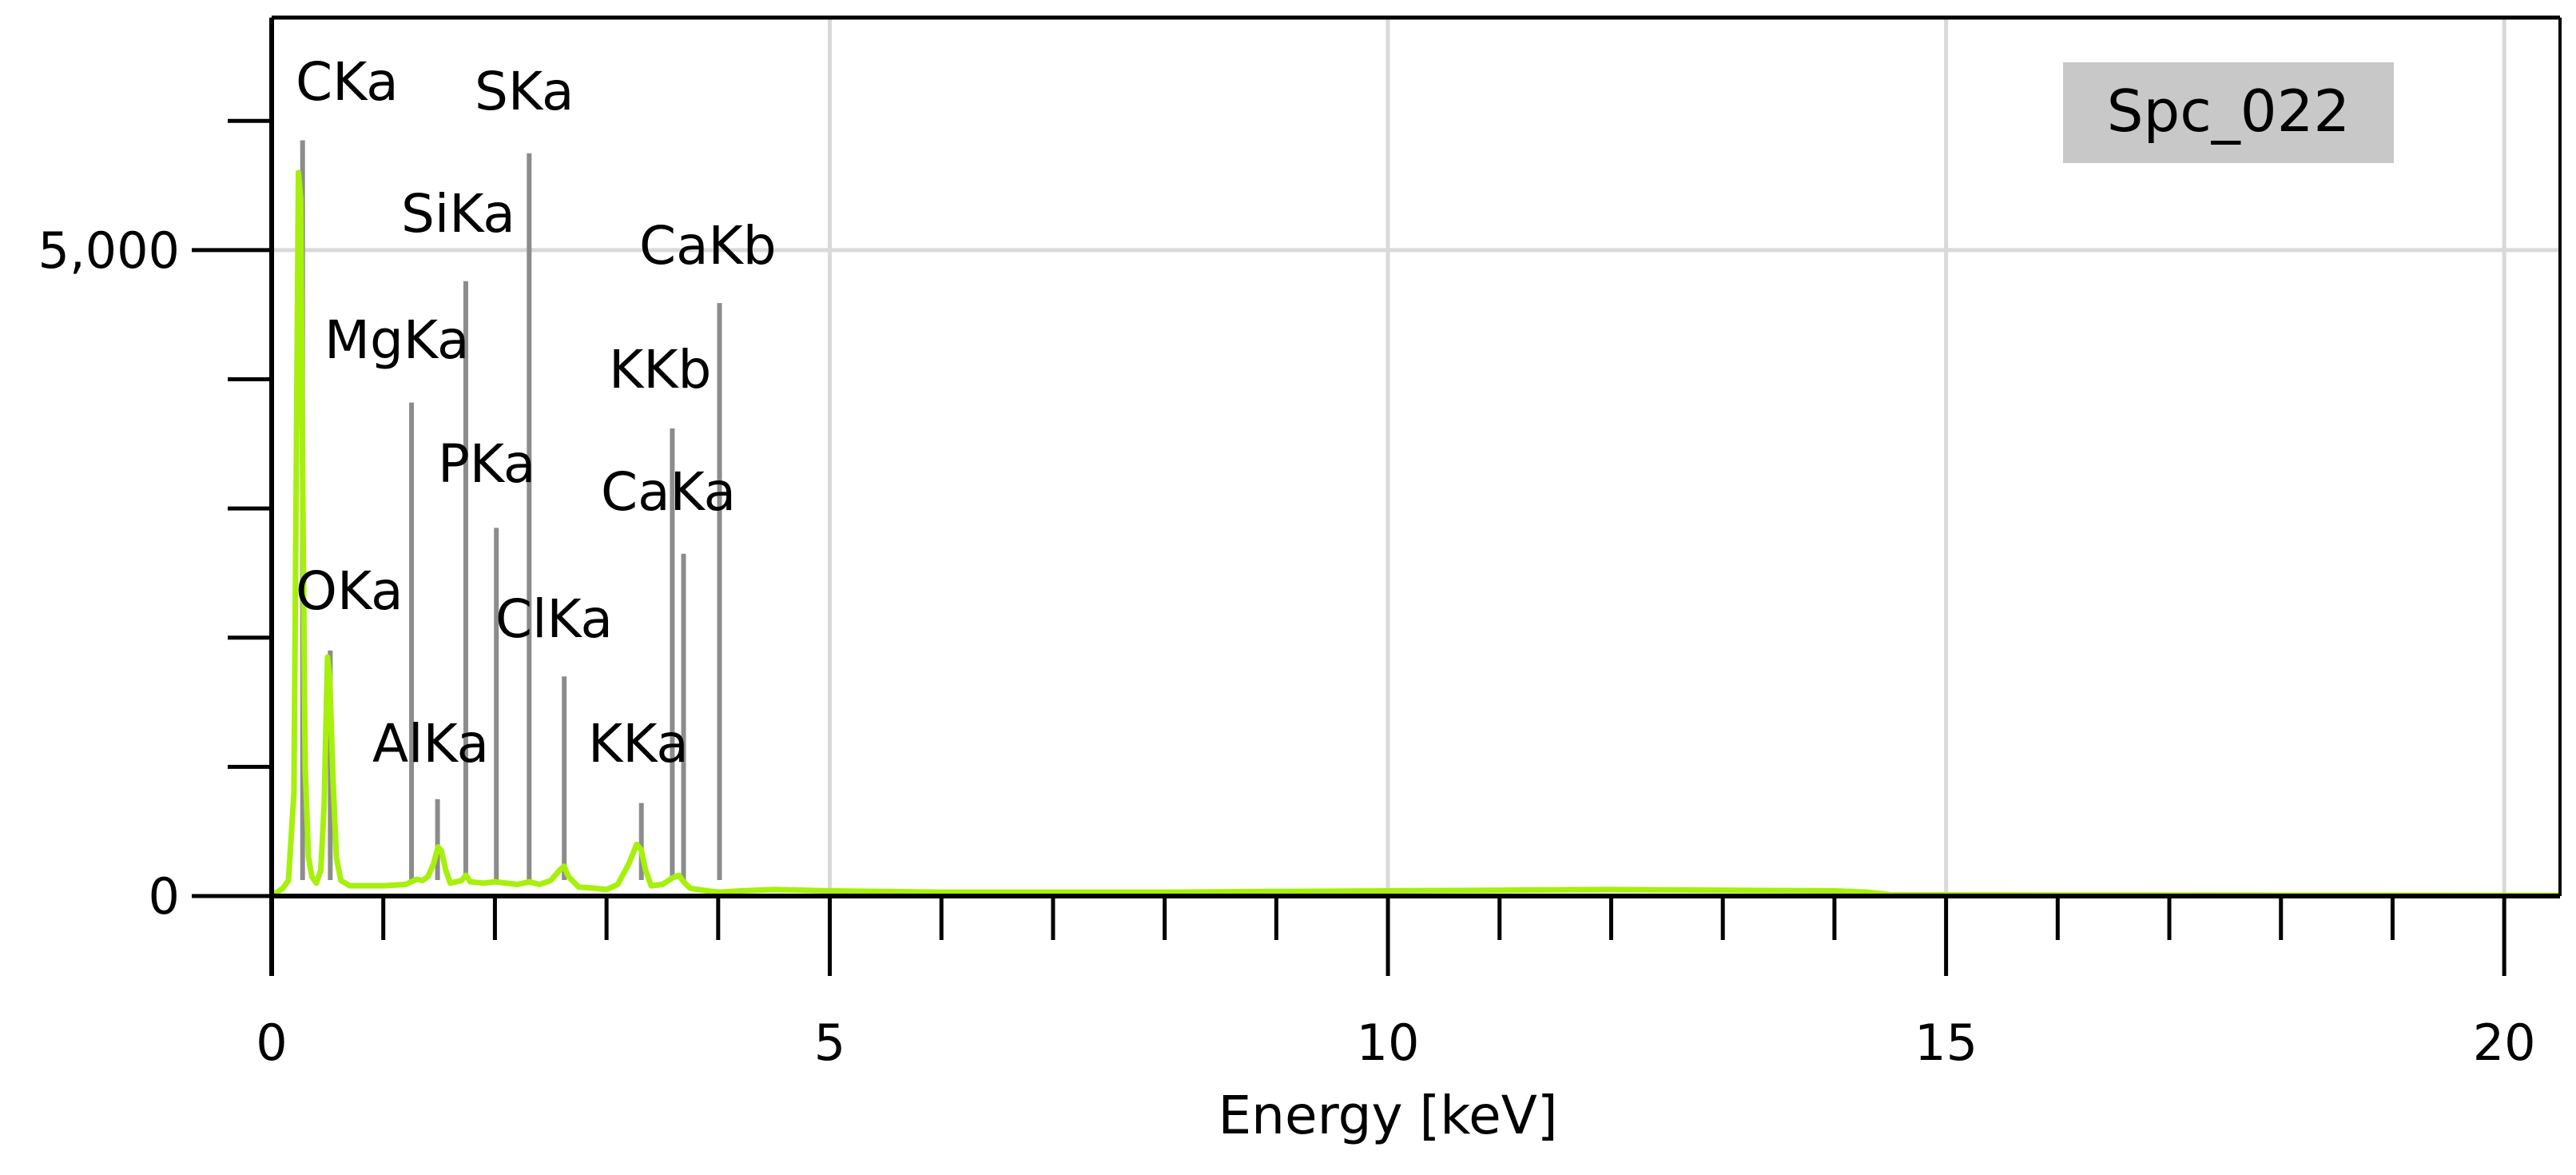 The width and height of the screenshot is (2576, 1175). What do you see at coordinates (349, 591) in the screenshot?
I see `peak-label-OKa: OKa` at bounding box center [349, 591].